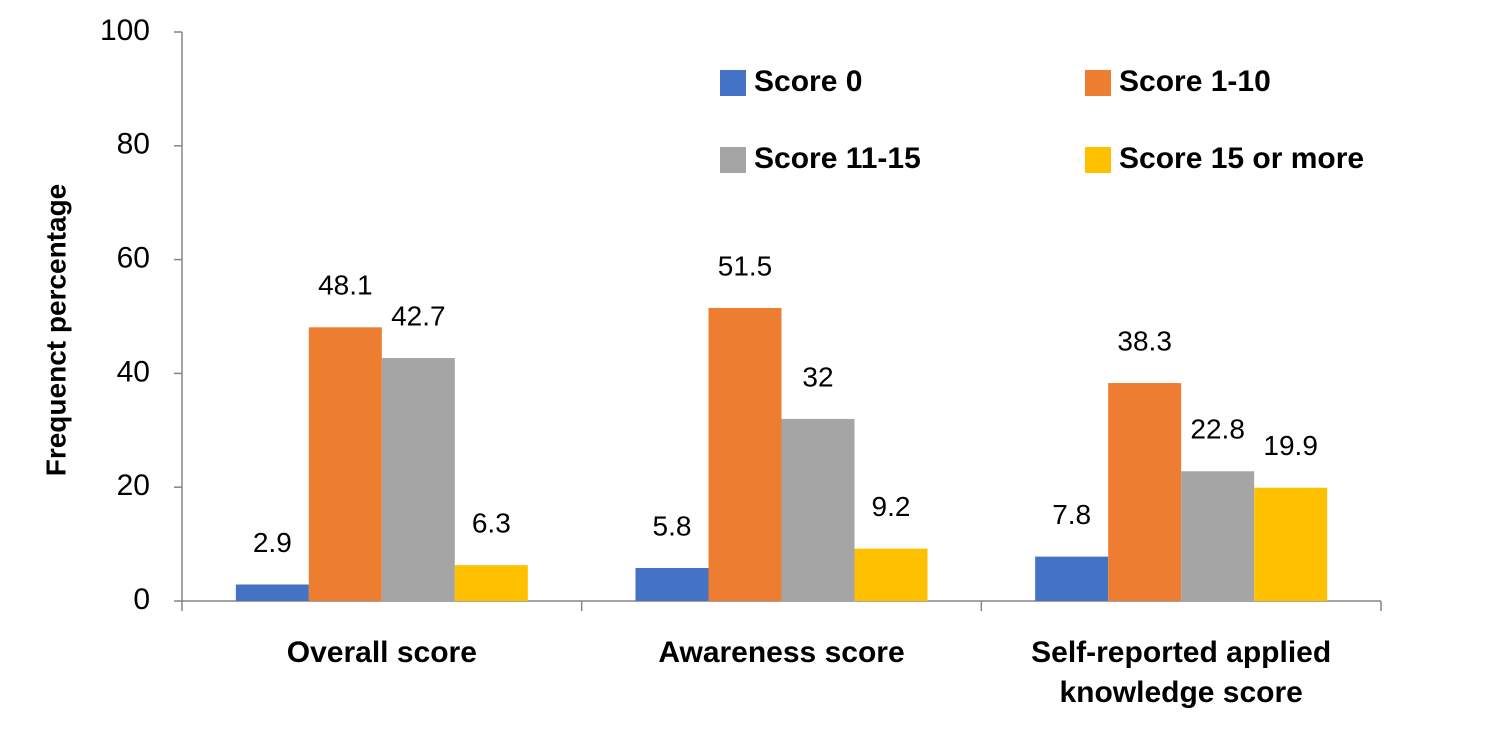 Image resolution: width=1489 pixels, height=740 pixels. Describe the element at coordinates (133, 144) in the screenshot. I see `y-tick-label: 80` at that location.